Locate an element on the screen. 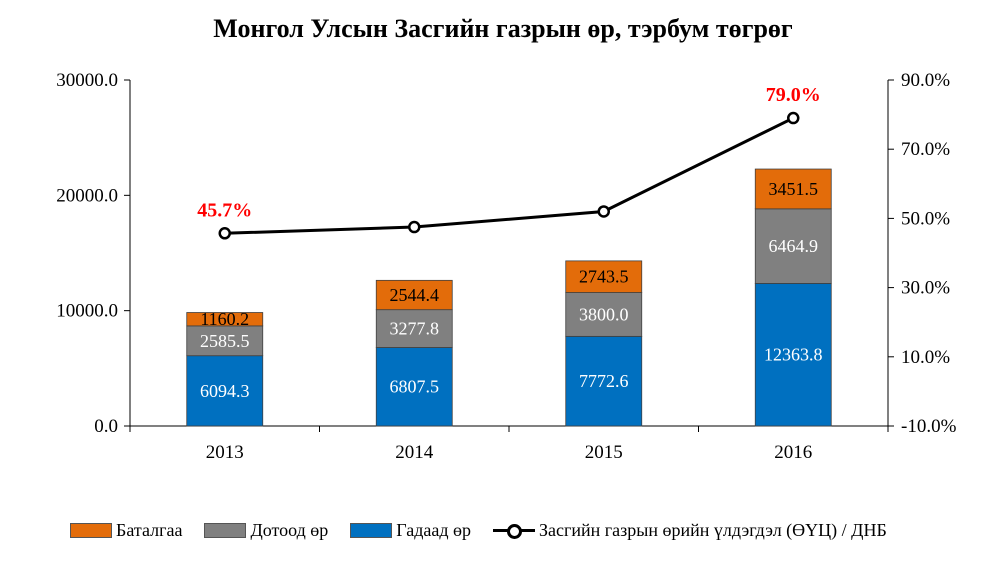 The height and width of the screenshot is (576, 1006). y-right-tick-label: 10.0% is located at coordinates (925, 357).